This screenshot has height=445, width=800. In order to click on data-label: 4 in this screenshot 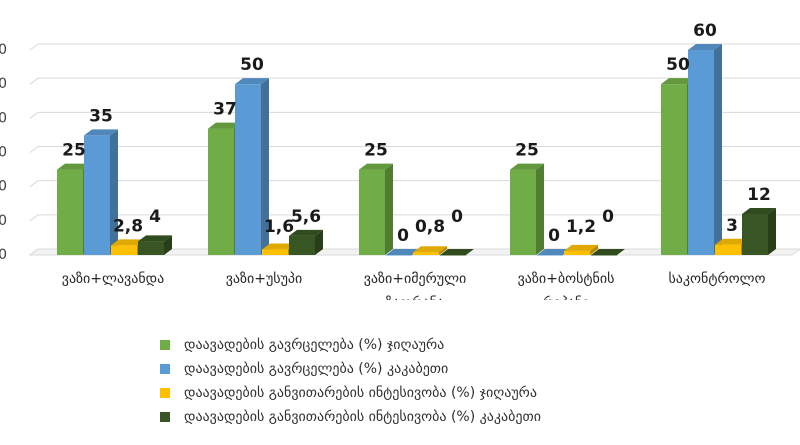, I will do `click(155, 217)`.